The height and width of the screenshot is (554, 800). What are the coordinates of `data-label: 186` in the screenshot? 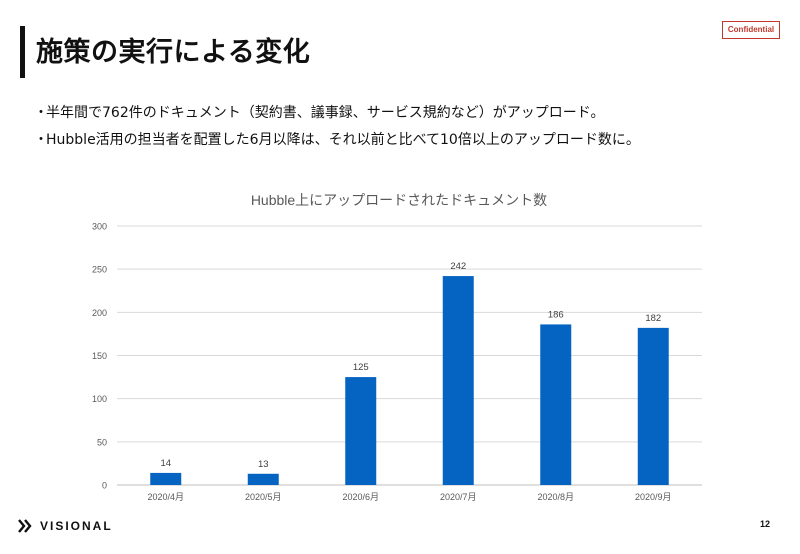 It's located at (556, 314).